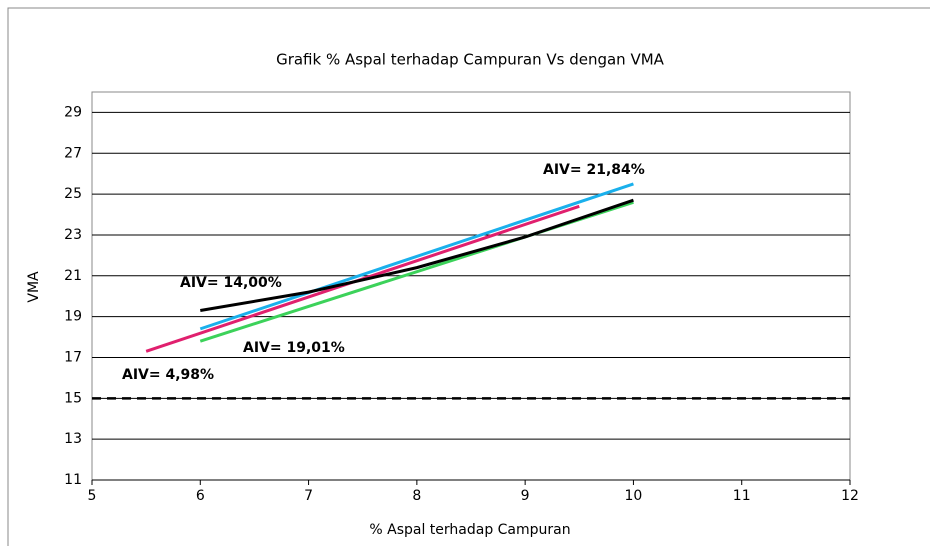 The height and width of the screenshot is (546, 930). Describe the element at coordinates (231, 283) in the screenshot. I see `annotation: AIV= 14,00%` at that location.